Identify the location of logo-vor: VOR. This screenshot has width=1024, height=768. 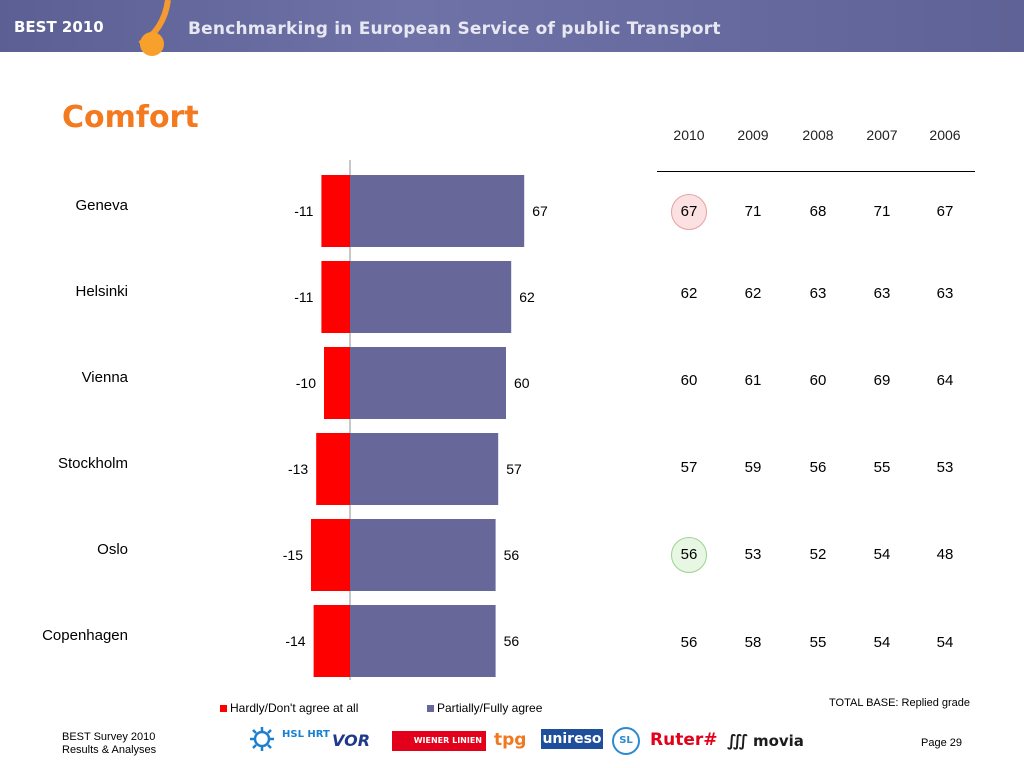
(351, 740).